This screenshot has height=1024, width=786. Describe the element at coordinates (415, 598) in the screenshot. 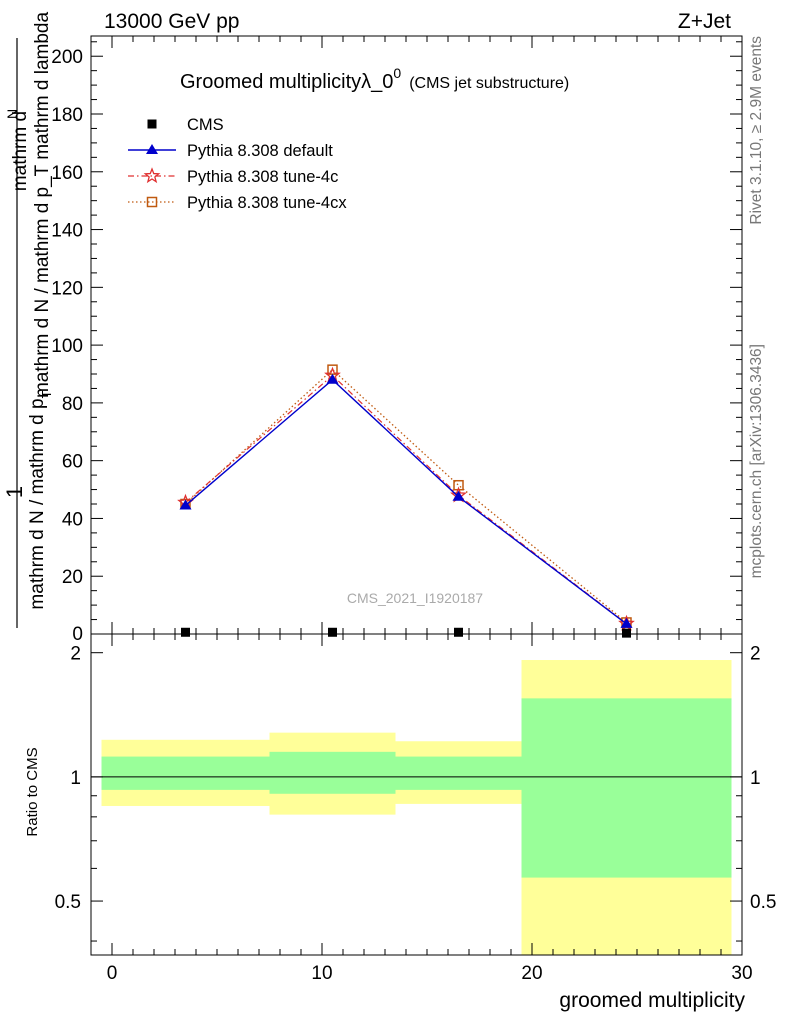

I see `watermark-text: CMS_2021_I1920187` at that location.